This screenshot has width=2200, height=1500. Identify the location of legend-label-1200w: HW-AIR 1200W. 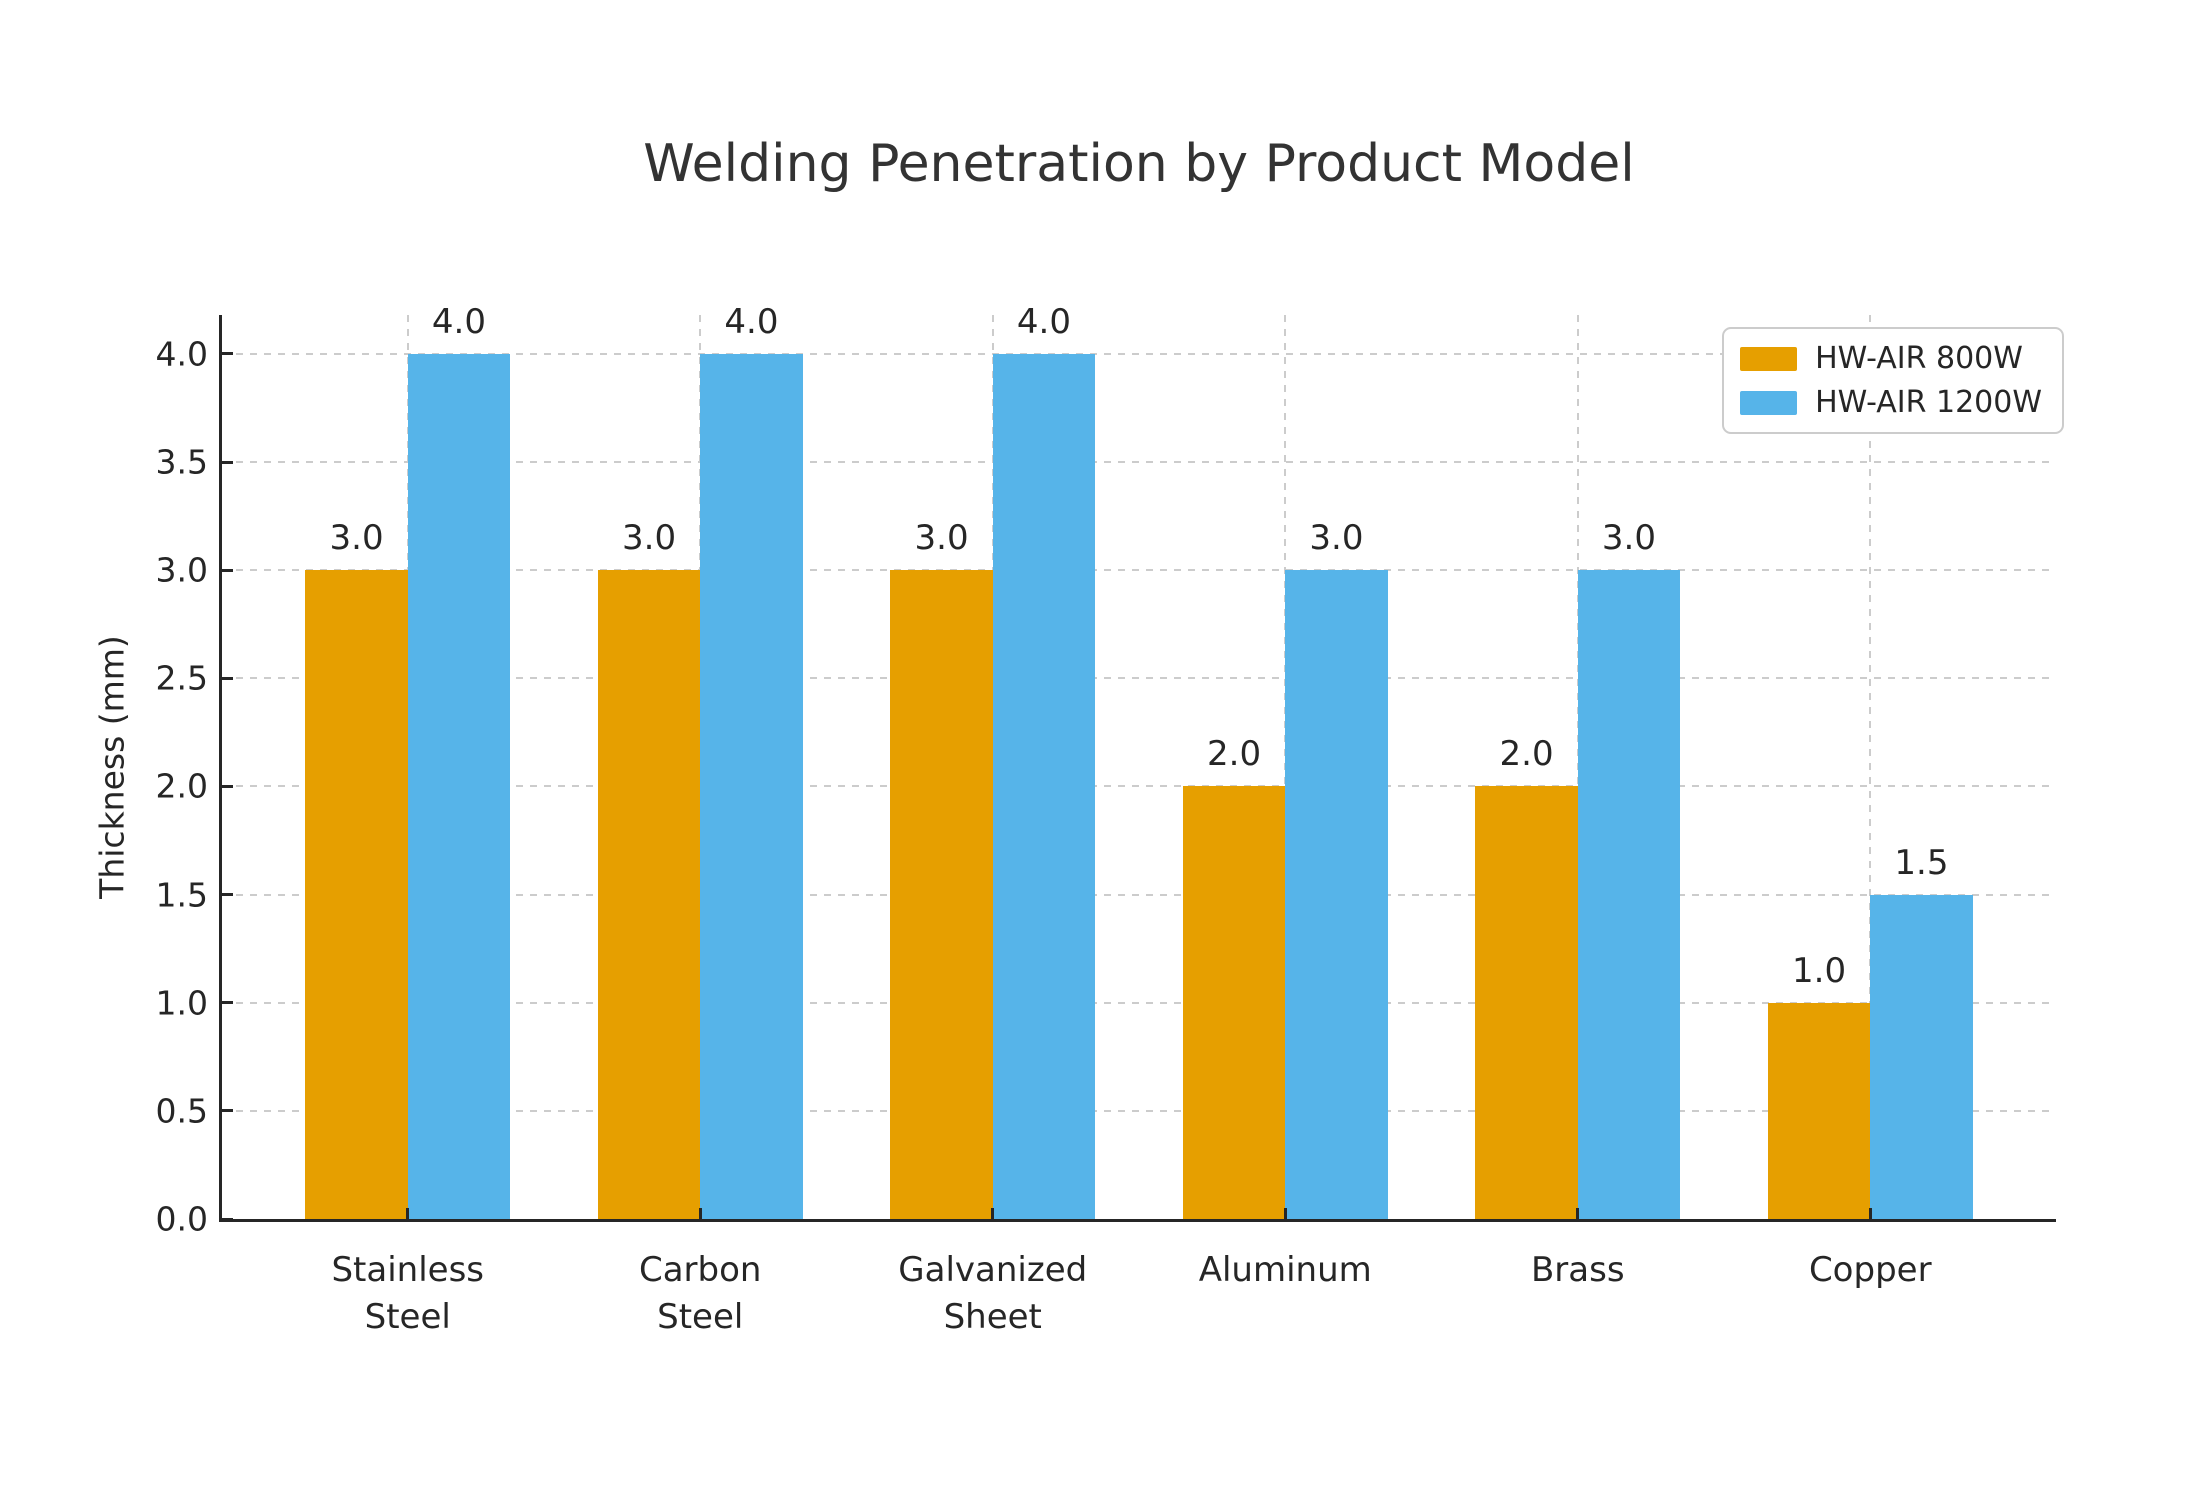
(1928, 402).